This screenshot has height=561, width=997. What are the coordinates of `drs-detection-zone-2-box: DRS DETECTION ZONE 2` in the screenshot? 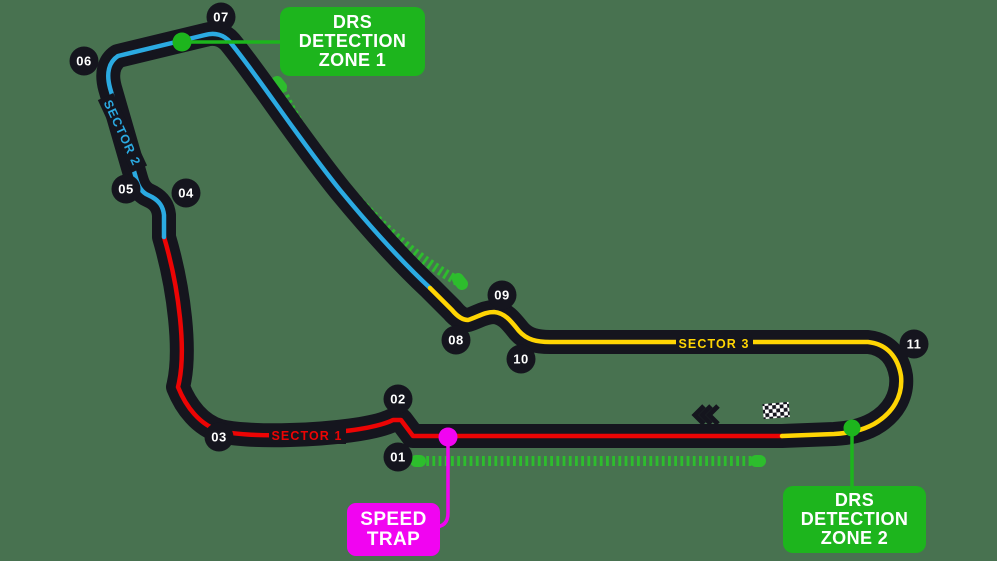 It's located at (854, 519).